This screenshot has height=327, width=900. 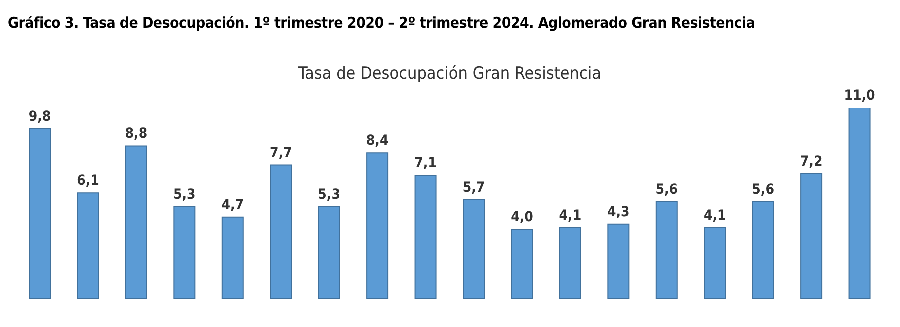 I want to click on chart-subtitle: Tasa de Desocupación Gran Resistencia, so click(x=450, y=74).